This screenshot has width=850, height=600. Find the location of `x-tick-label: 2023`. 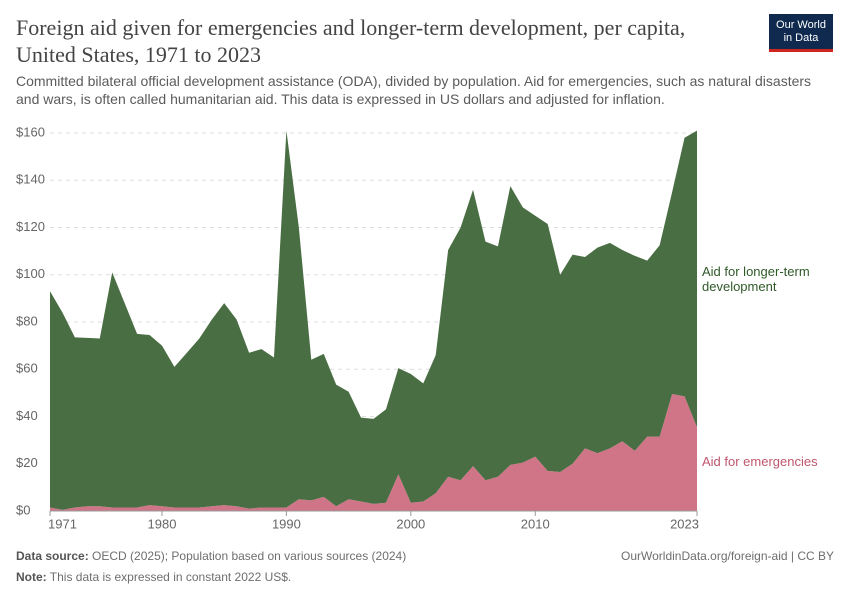

x-tick-label: 2023 is located at coordinates (684, 523).